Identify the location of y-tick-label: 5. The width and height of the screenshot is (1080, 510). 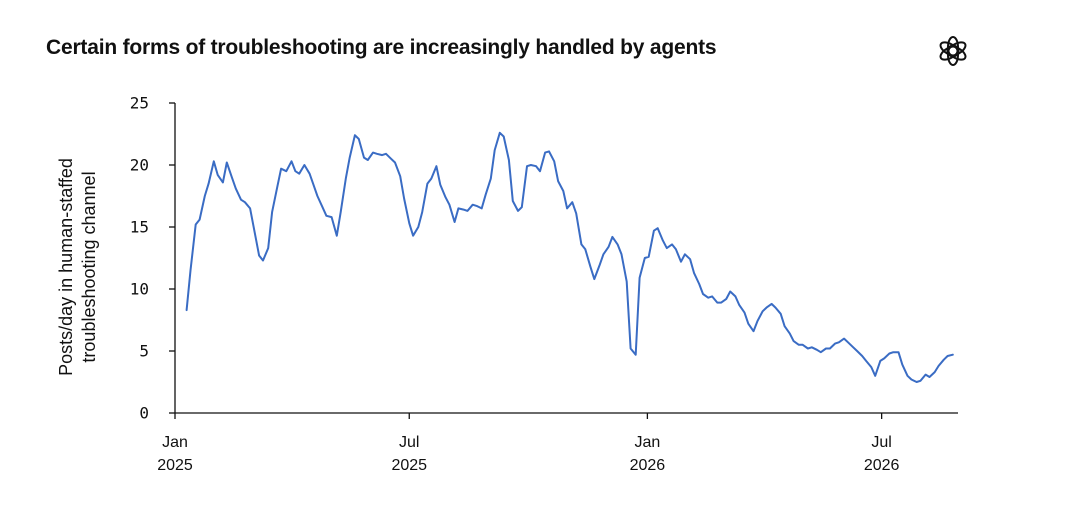
(144, 351).